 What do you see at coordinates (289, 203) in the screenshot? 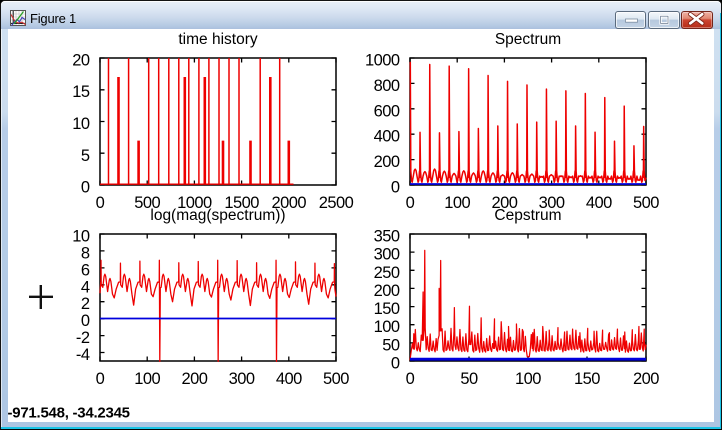
I see `svg-text: 2000` at bounding box center [289, 203].